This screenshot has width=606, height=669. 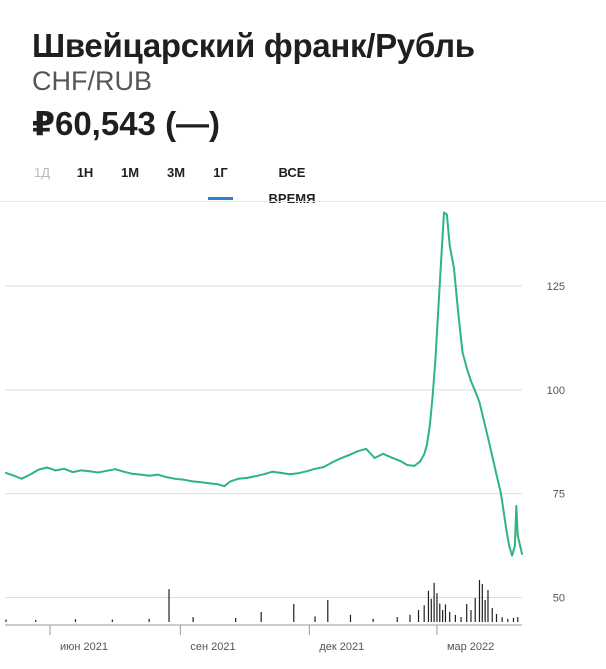 I want to click on page-title: Швейцарский франк/Рубль, so click(x=253, y=45).